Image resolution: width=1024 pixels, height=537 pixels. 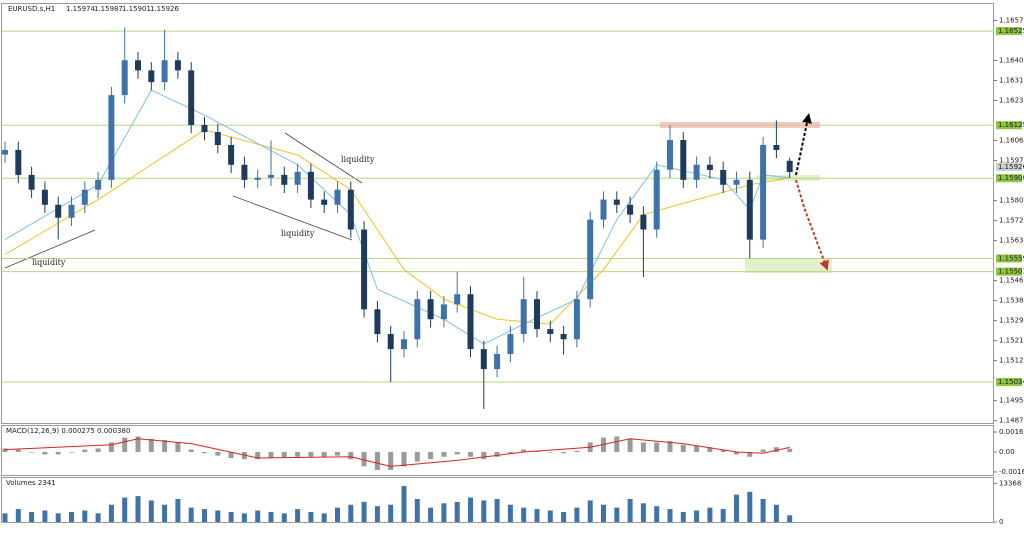 I want to click on price-label-box, so click(x=1009, y=167).